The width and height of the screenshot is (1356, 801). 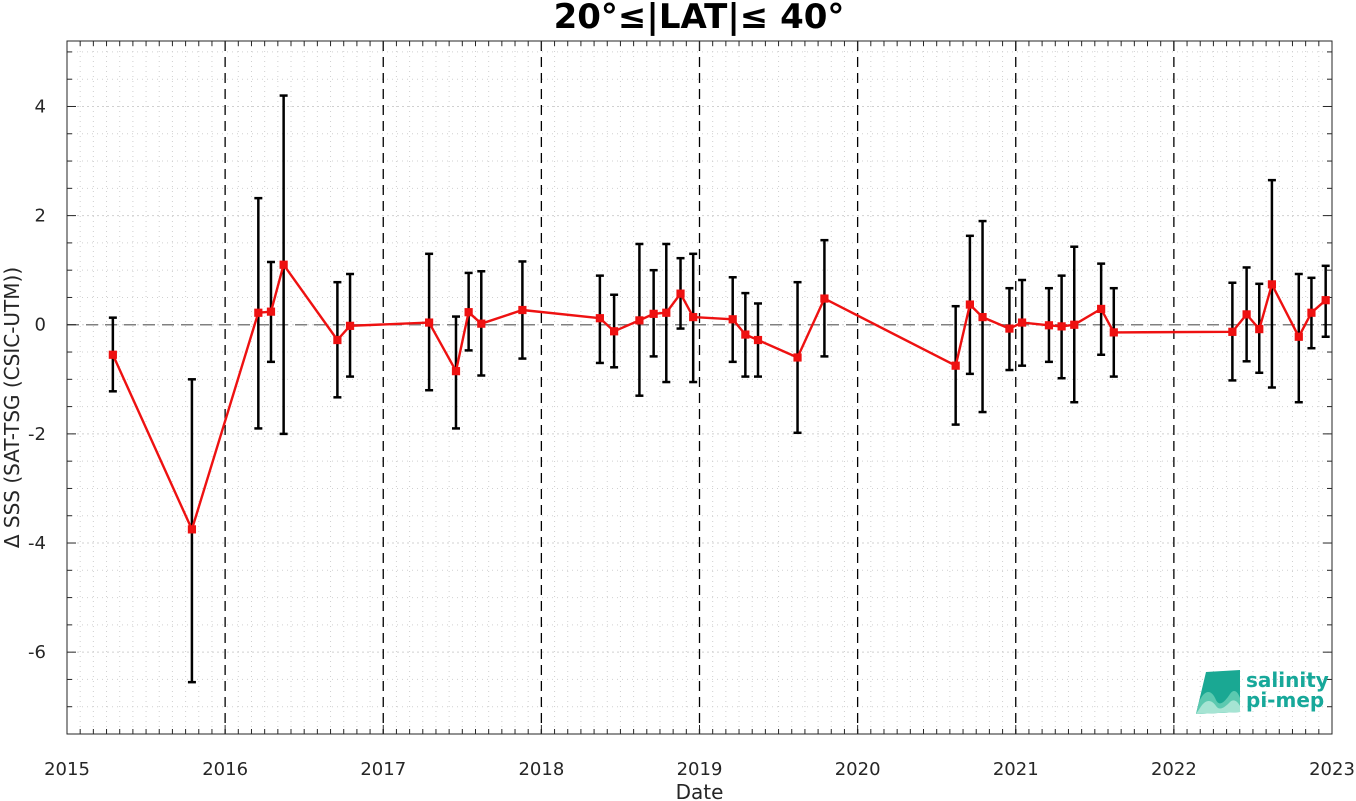 I want to click on logo-text-salinity: salinity, so click(x=1287, y=680).